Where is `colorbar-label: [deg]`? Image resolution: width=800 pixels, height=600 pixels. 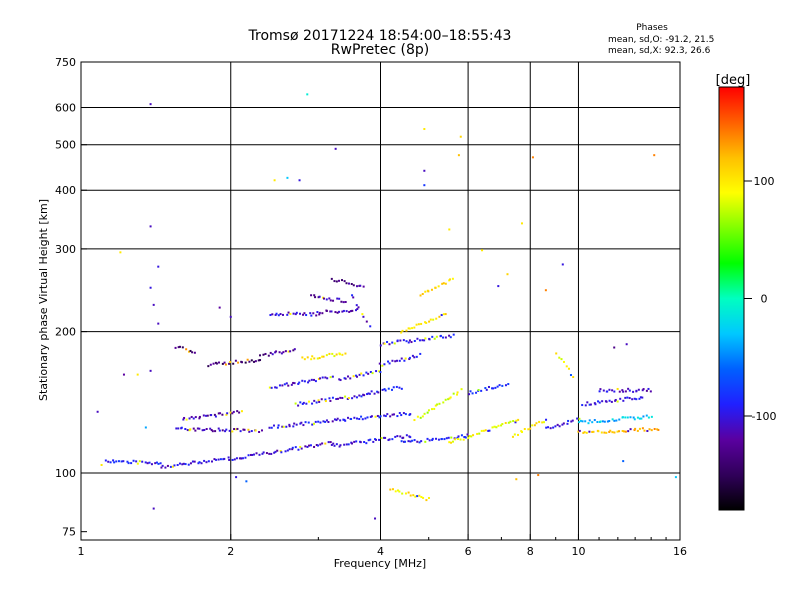 colorbar-label: [deg] is located at coordinates (733, 80).